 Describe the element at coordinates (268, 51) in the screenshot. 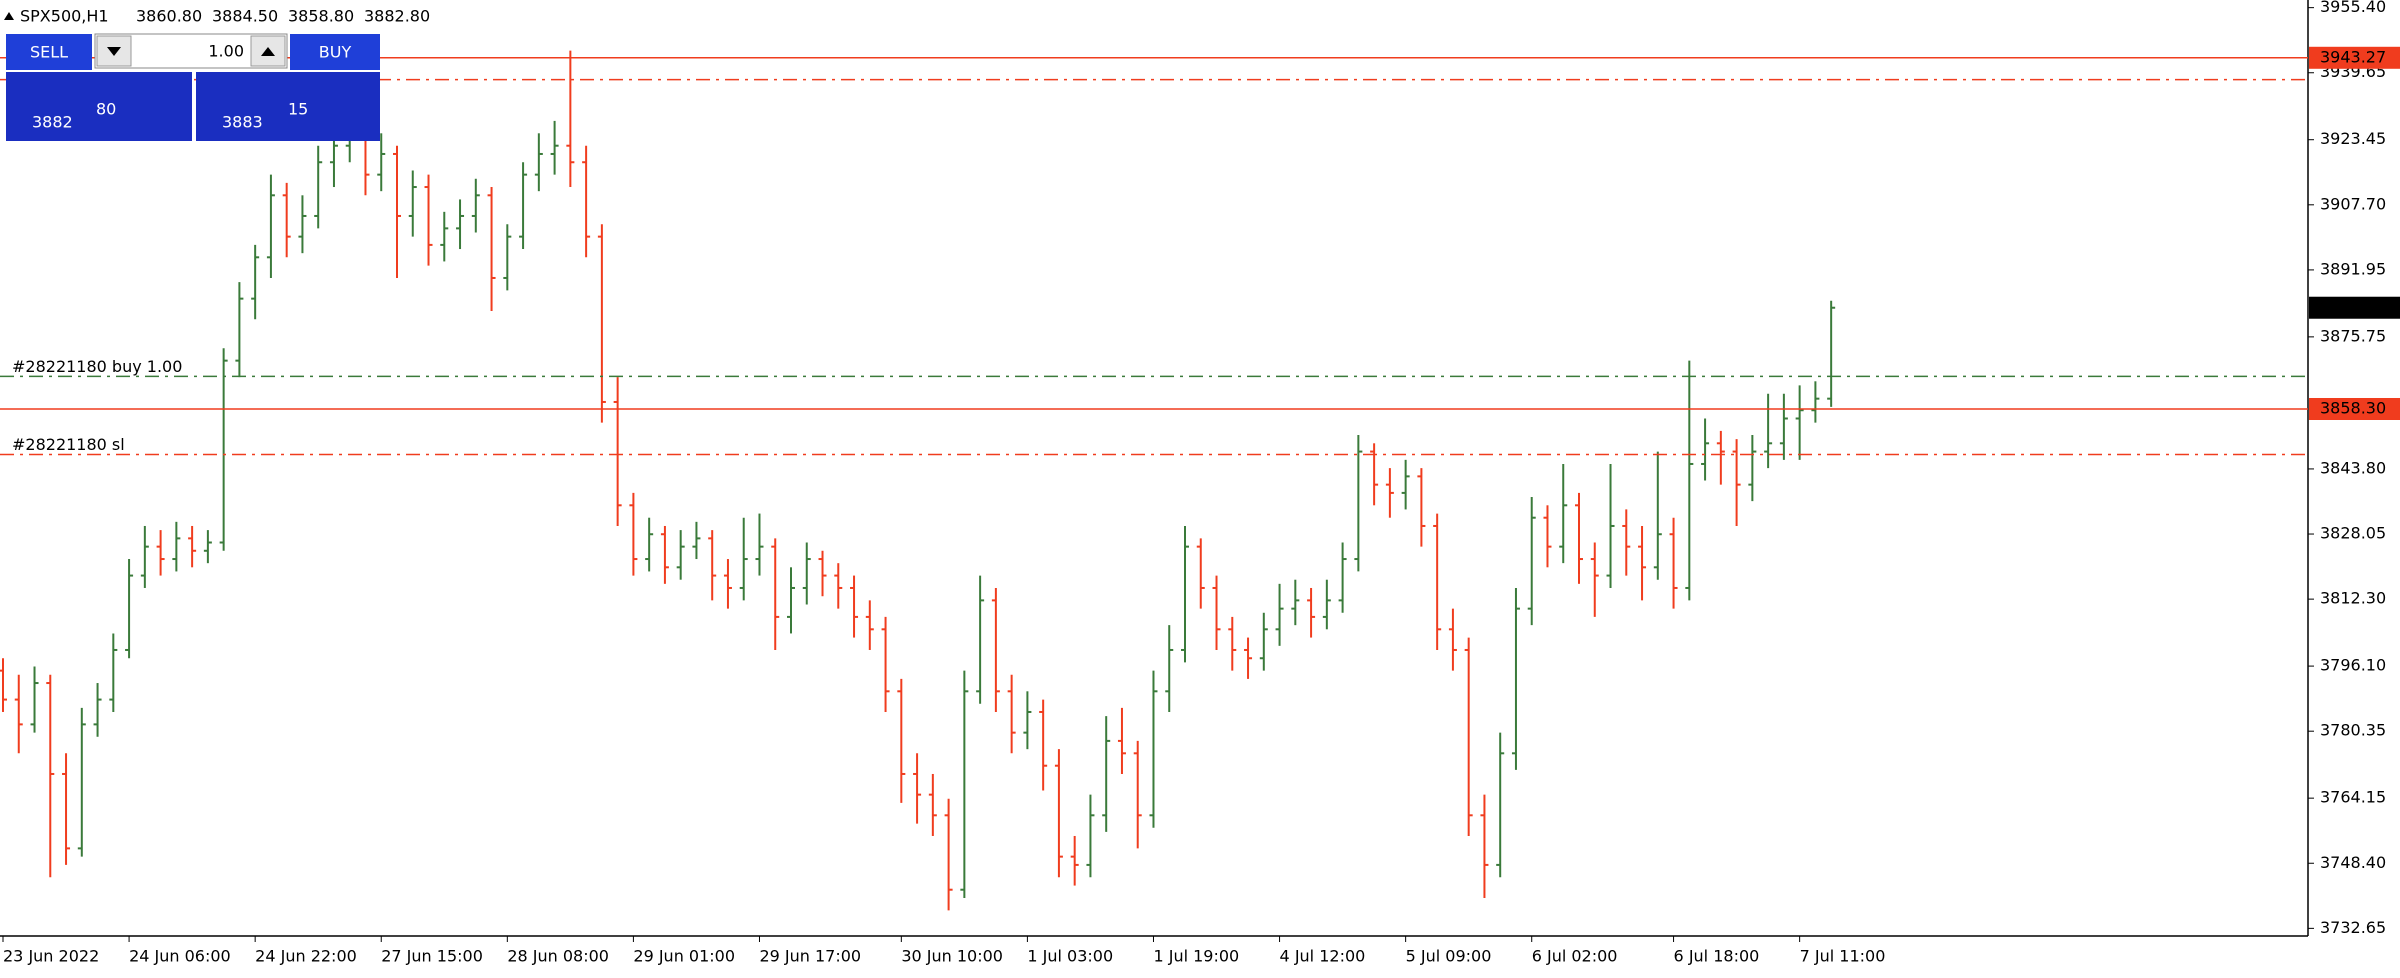

I see `up-arrow` at that location.